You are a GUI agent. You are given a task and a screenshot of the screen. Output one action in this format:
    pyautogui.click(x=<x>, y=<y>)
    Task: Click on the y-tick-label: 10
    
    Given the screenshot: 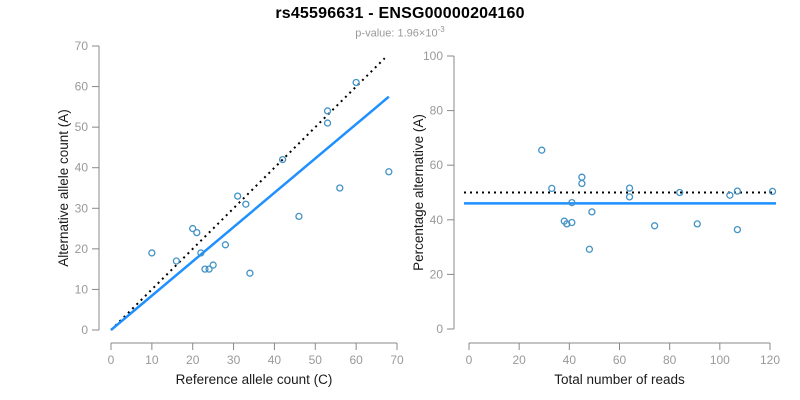 What is the action you would take?
    pyautogui.click(x=82, y=289)
    